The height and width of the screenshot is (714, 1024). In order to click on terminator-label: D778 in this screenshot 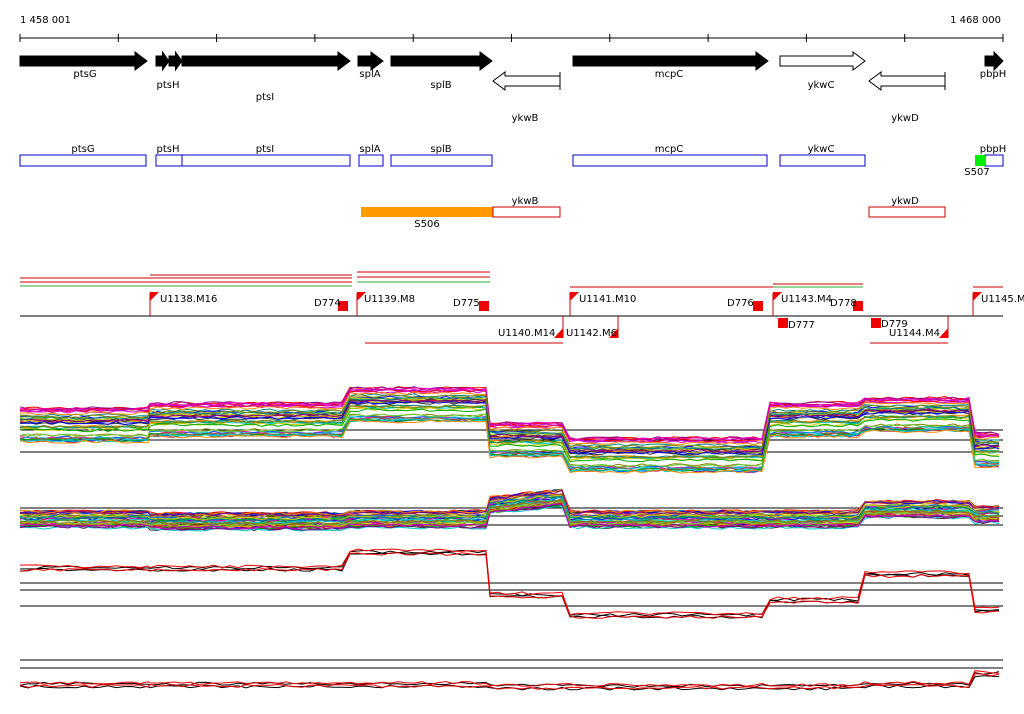, I will do `click(843, 303)`.